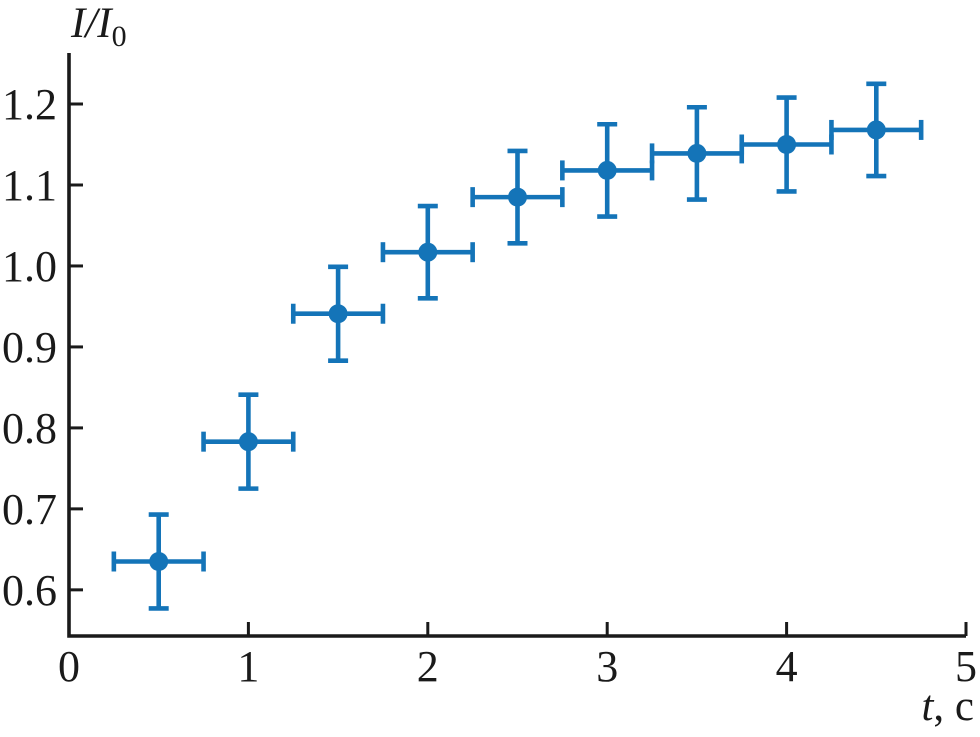  Describe the element at coordinates (953, 706) in the screenshot. I see `x-axis-title-unit: , с` at that location.